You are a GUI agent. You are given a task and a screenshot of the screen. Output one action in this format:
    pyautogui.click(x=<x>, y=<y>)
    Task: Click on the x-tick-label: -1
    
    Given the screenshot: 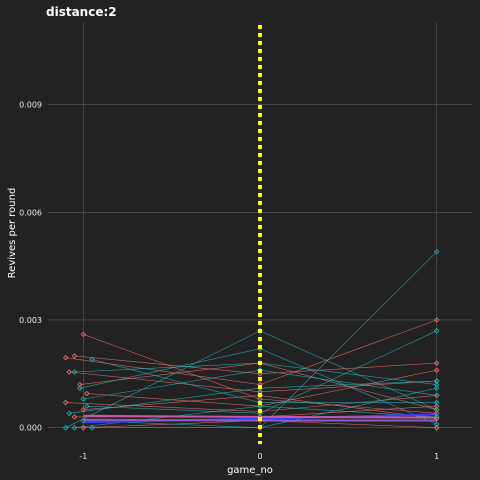 What is the action you would take?
    pyautogui.click(x=83, y=456)
    